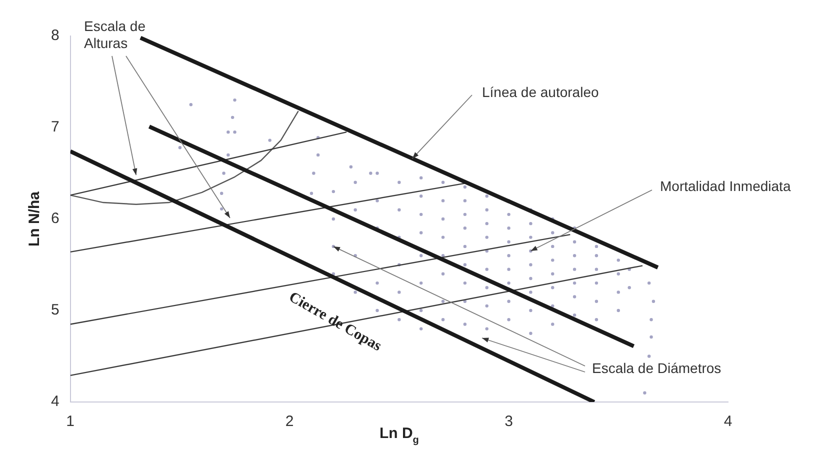 The width and height of the screenshot is (833, 456). I want to click on x-tick-label: 1, so click(70, 421).